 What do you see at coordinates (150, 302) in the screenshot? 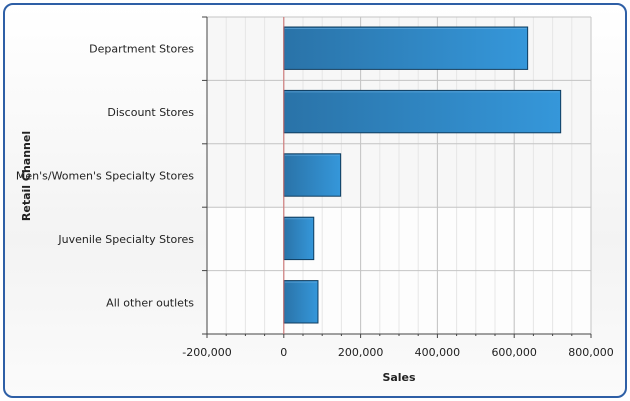
I see `y-tick-label: All other outlets` at bounding box center [150, 302].